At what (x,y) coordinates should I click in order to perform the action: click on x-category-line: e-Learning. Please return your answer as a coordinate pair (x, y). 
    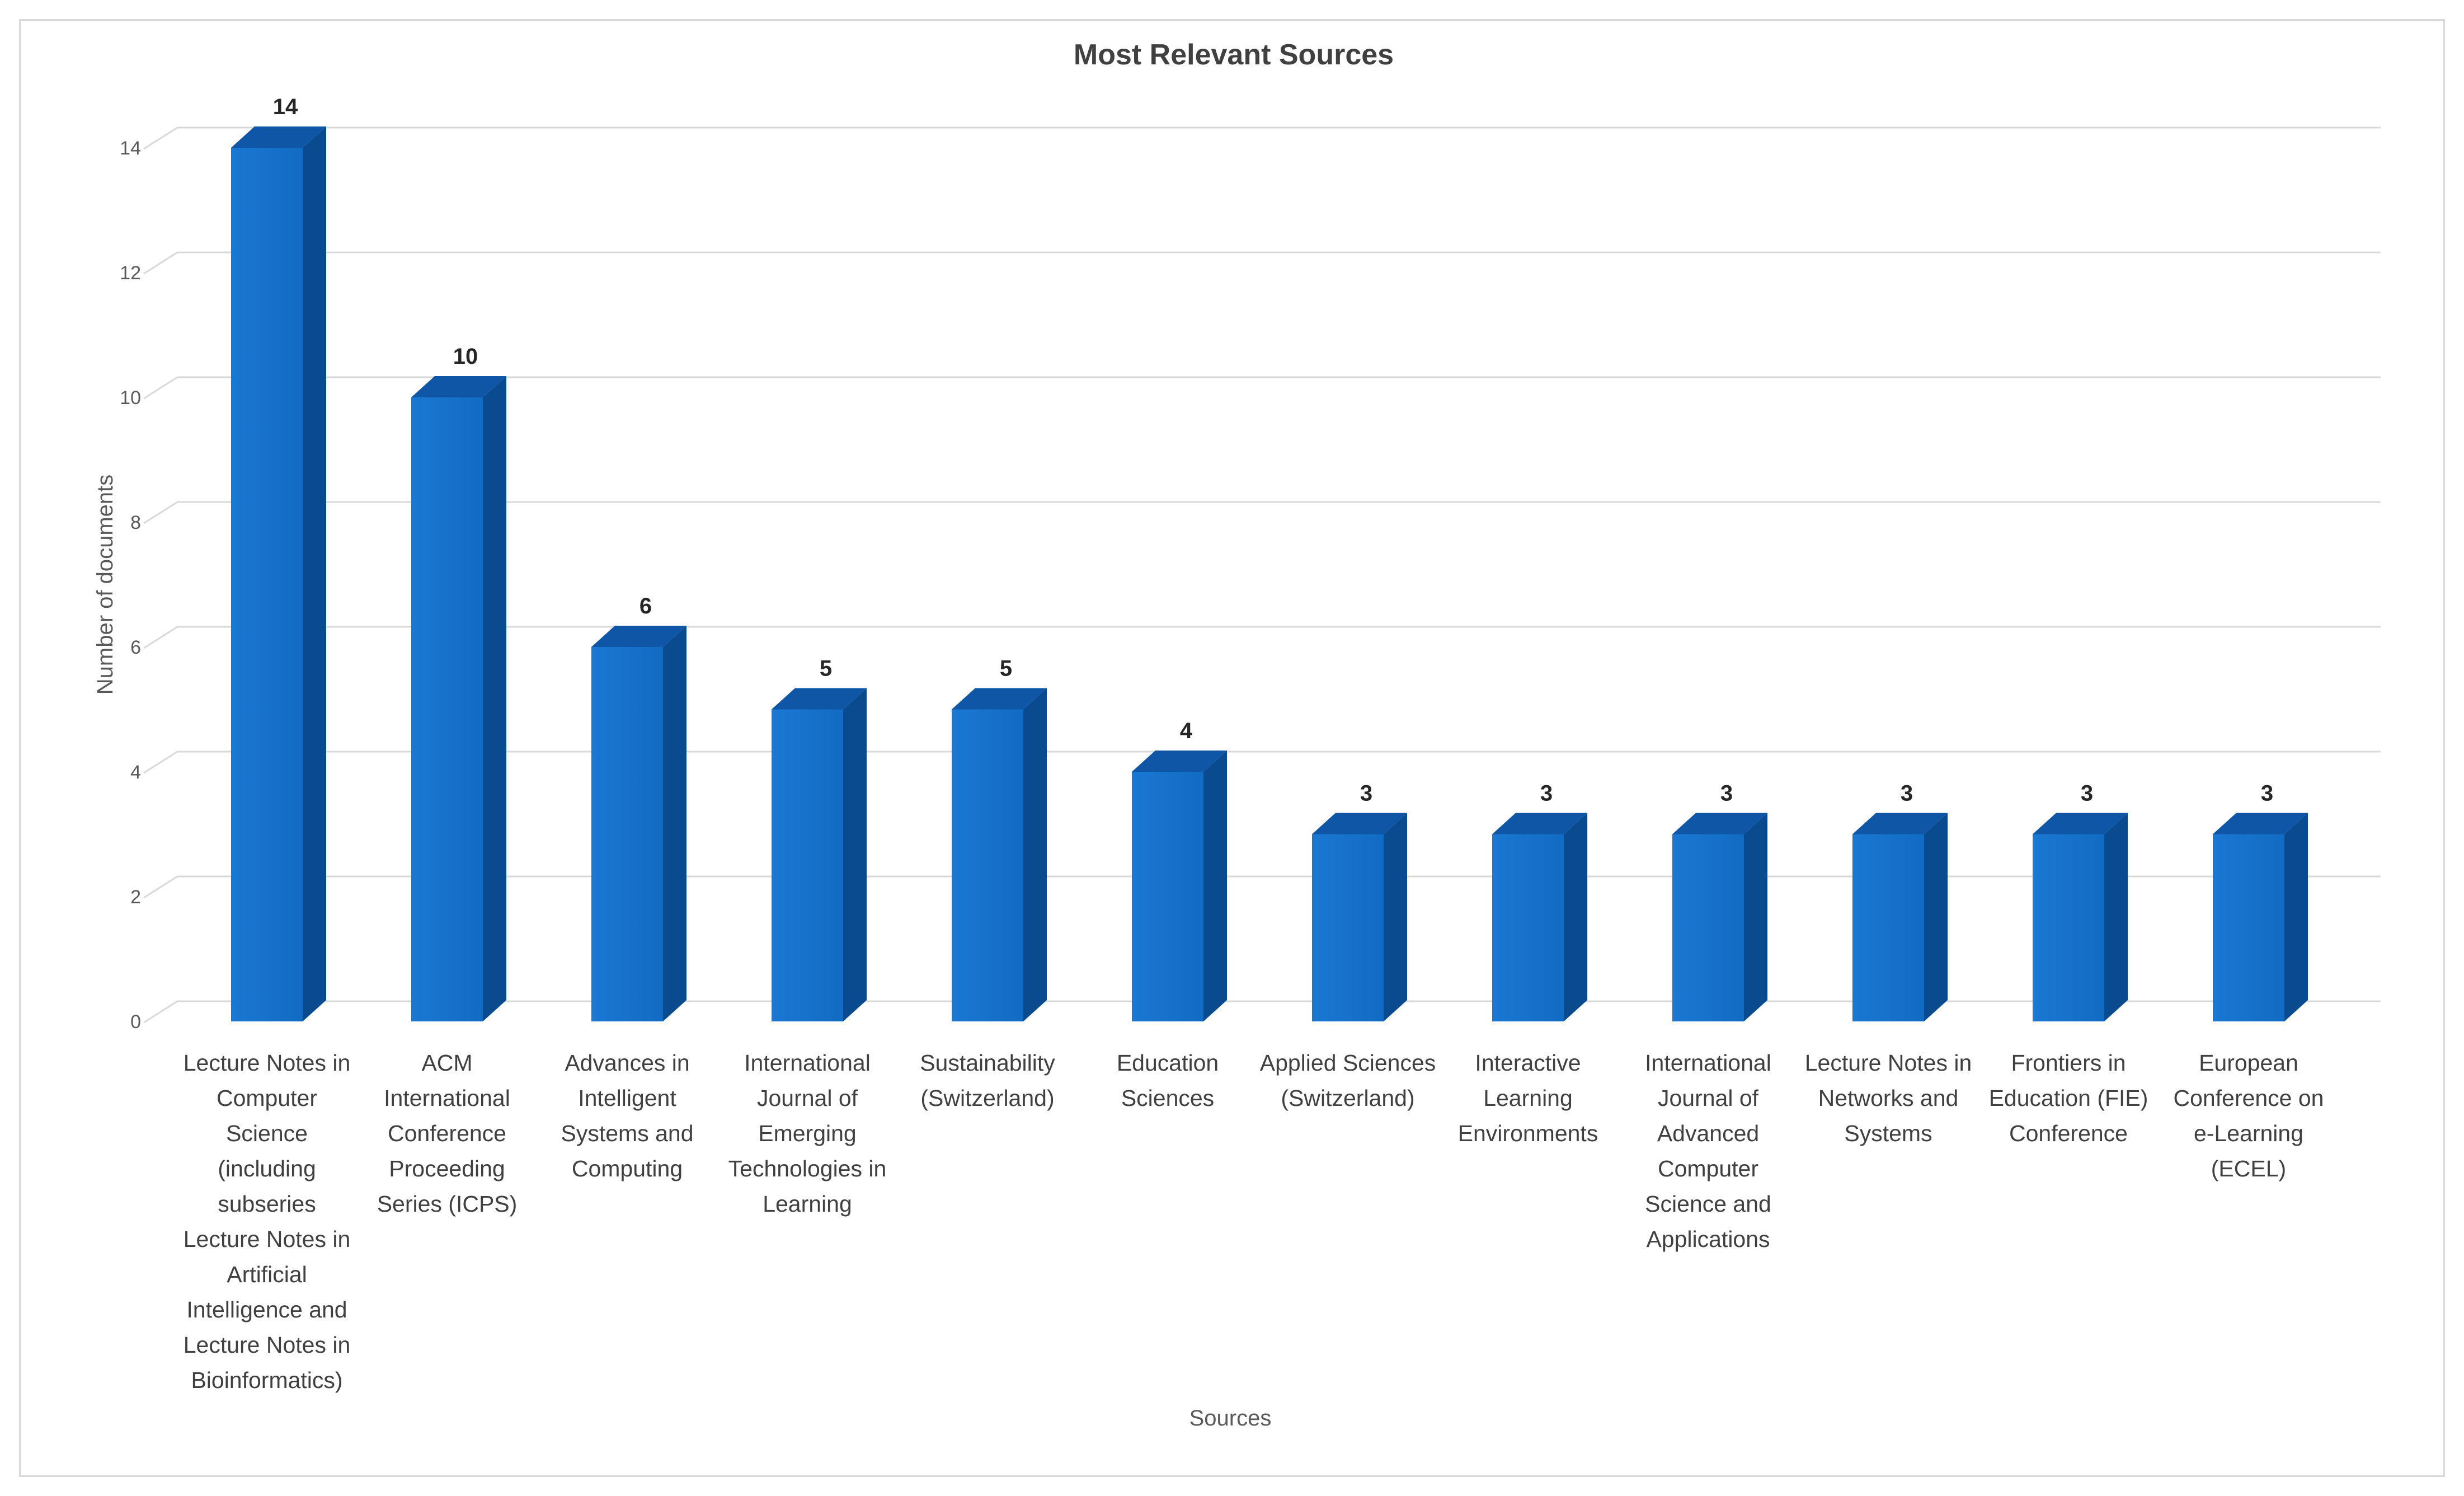
    Looking at the image, I should click on (2249, 1133).